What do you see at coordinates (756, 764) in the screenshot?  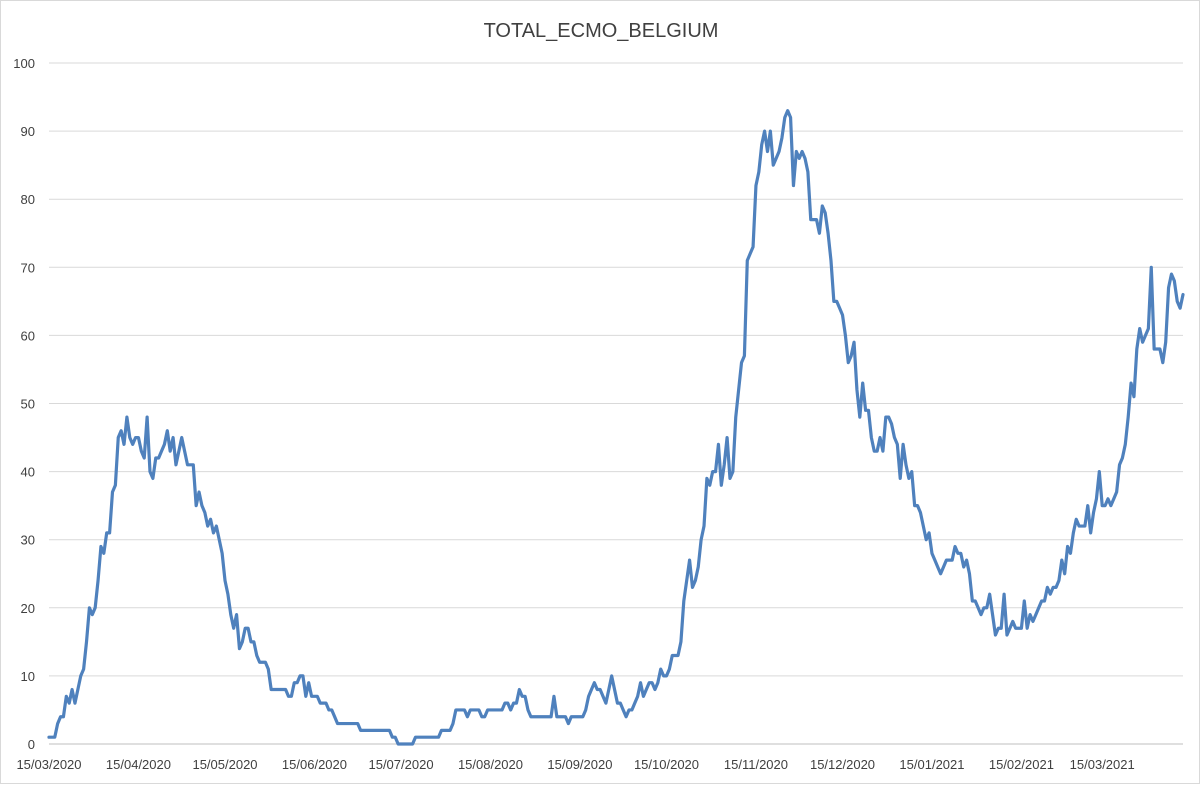 I see `x-tick-label: 15/11/2020` at bounding box center [756, 764].